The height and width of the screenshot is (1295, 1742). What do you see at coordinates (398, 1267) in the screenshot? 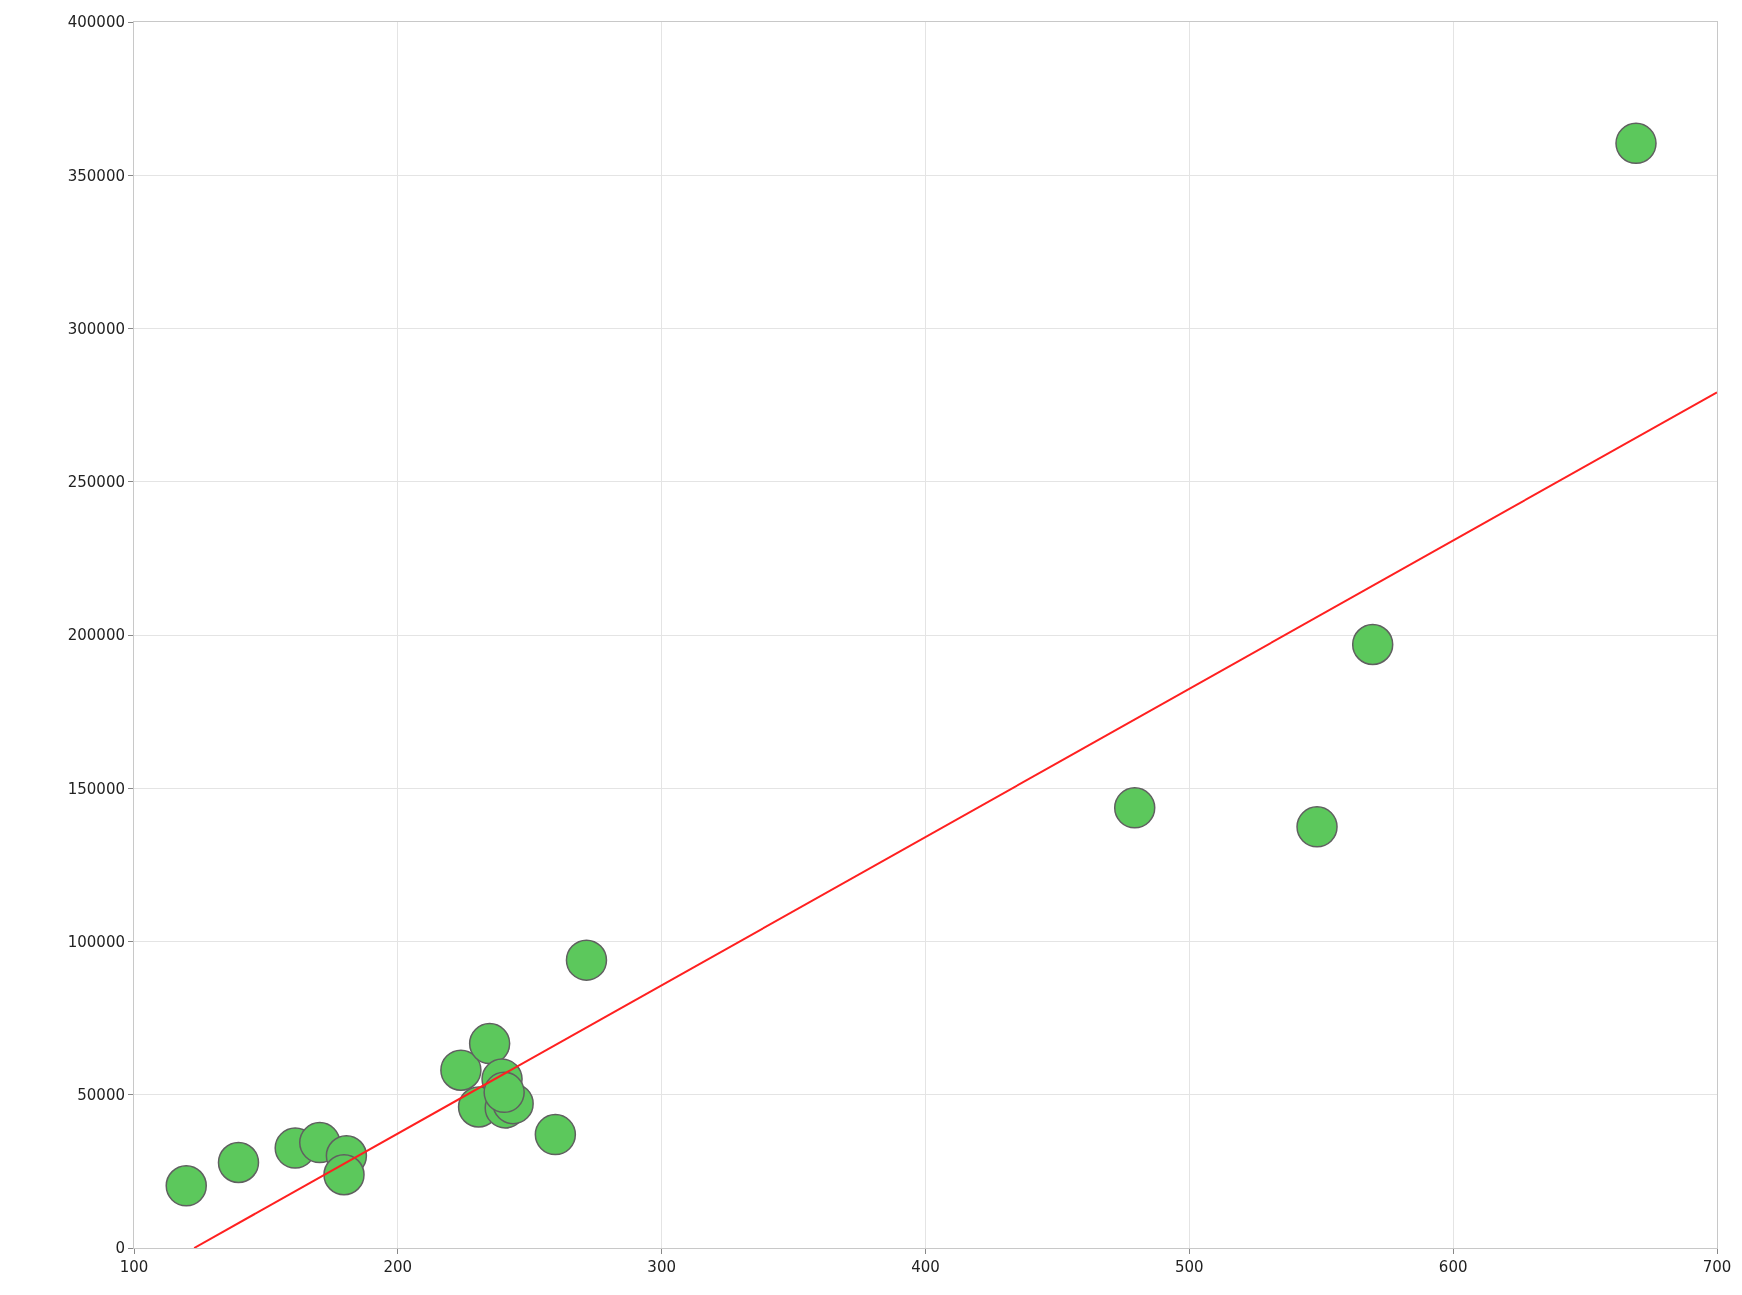
I see `x-tick-label: 200` at bounding box center [398, 1267].